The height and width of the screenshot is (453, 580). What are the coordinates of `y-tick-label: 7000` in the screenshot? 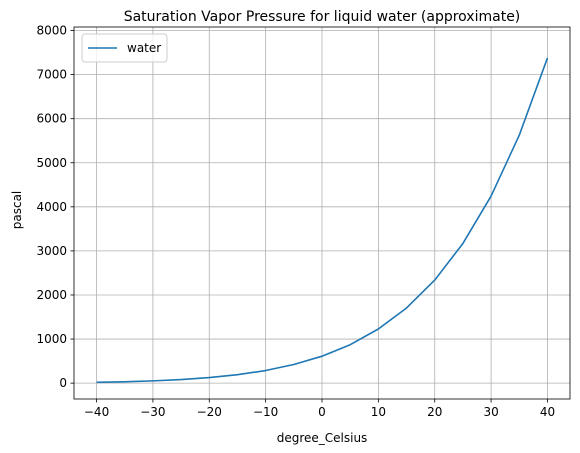 It's located at (51, 75).